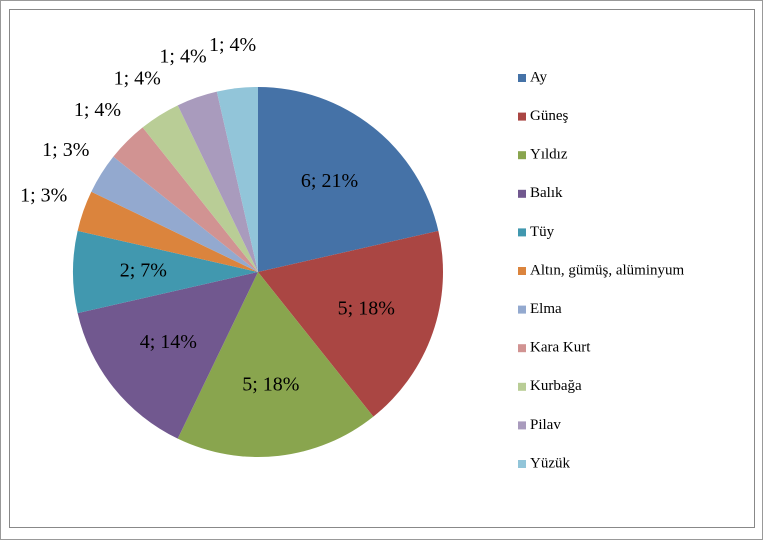 Image resolution: width=763 pixels, height=540 pixels. I want to click on legend-label: Kurbağa, so click(556, 386).